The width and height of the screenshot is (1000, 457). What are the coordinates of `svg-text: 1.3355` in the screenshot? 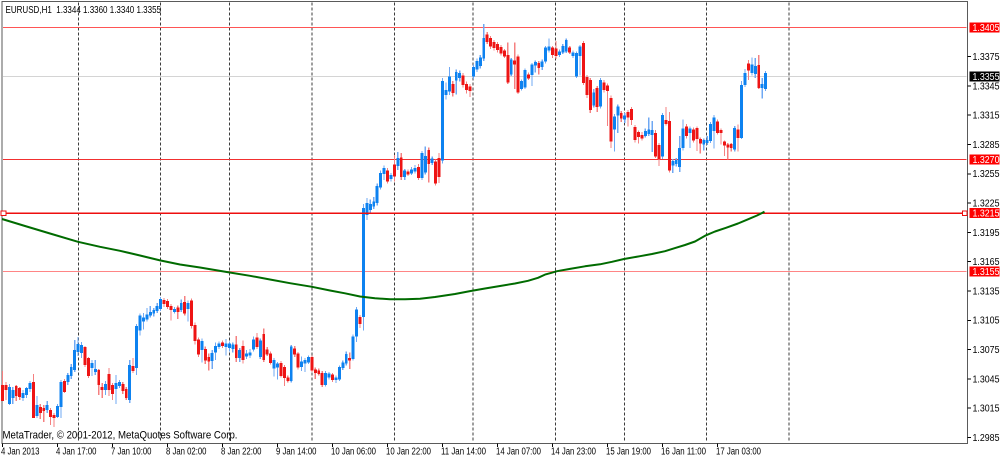 It's located at (986, 77).